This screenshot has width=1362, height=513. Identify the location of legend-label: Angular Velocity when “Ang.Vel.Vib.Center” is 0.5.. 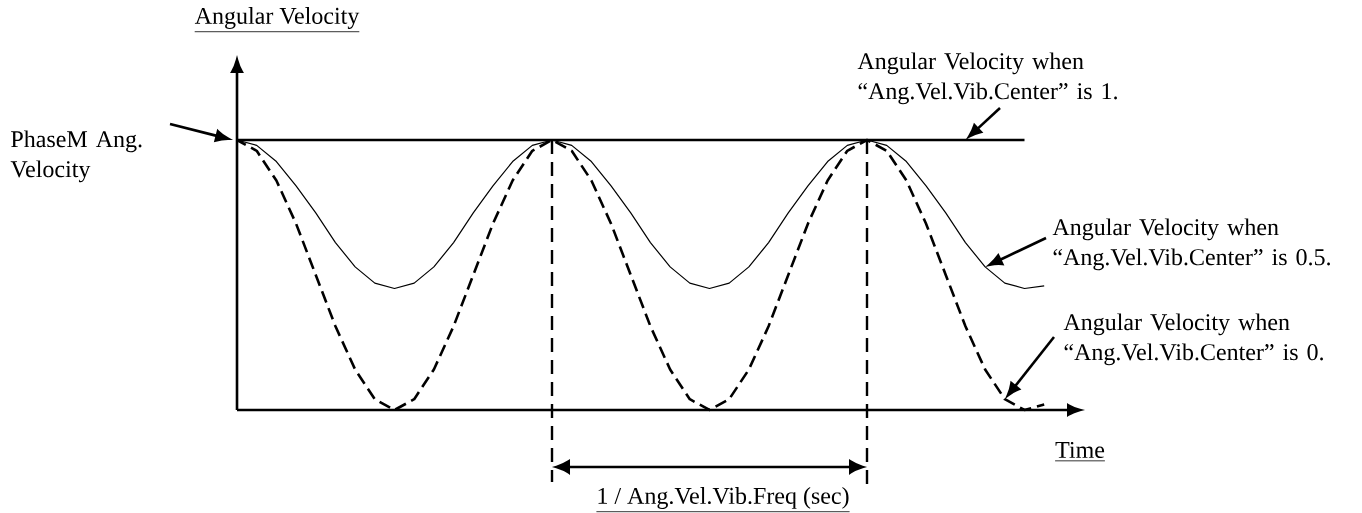
(1191, 244).